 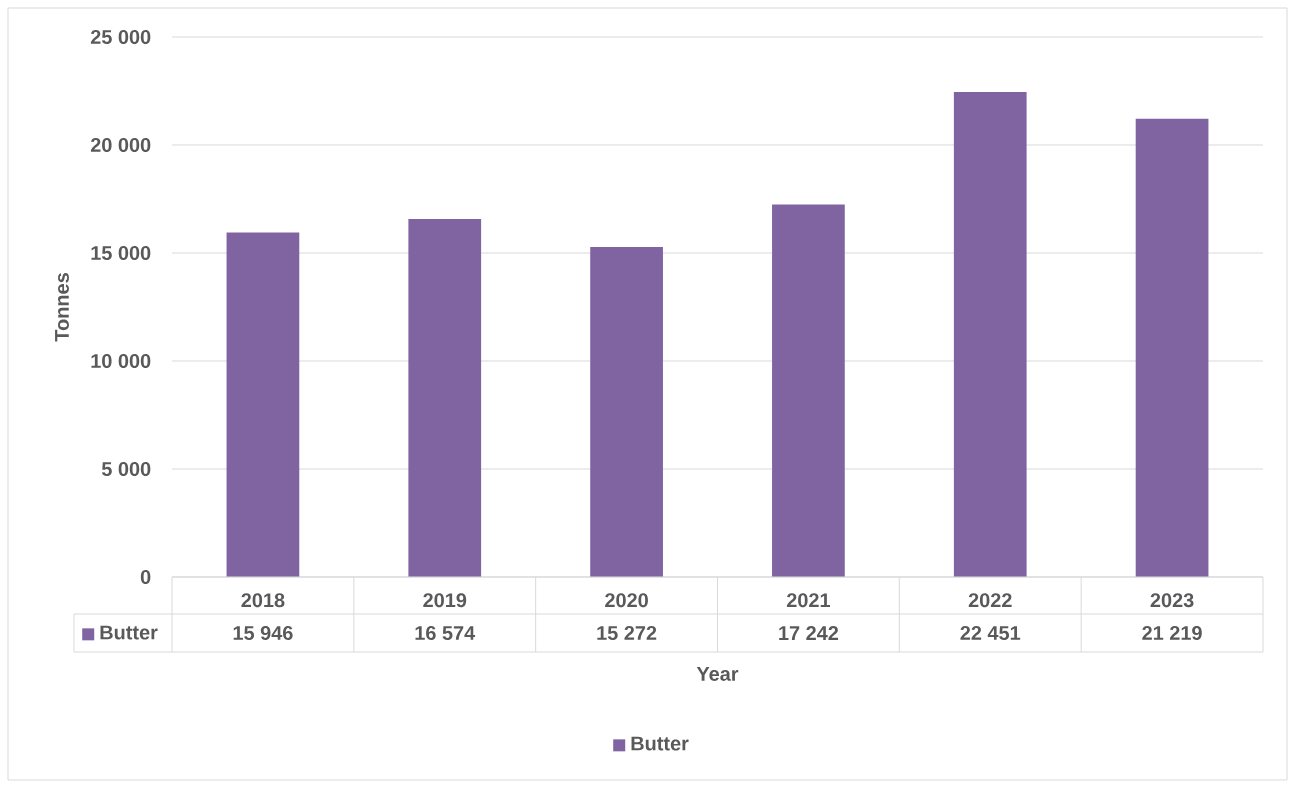 What do you see at coordinates (1172, 633) in the screenshot?
I see `data-label: 21 219` at bounding box center [1172, 633].